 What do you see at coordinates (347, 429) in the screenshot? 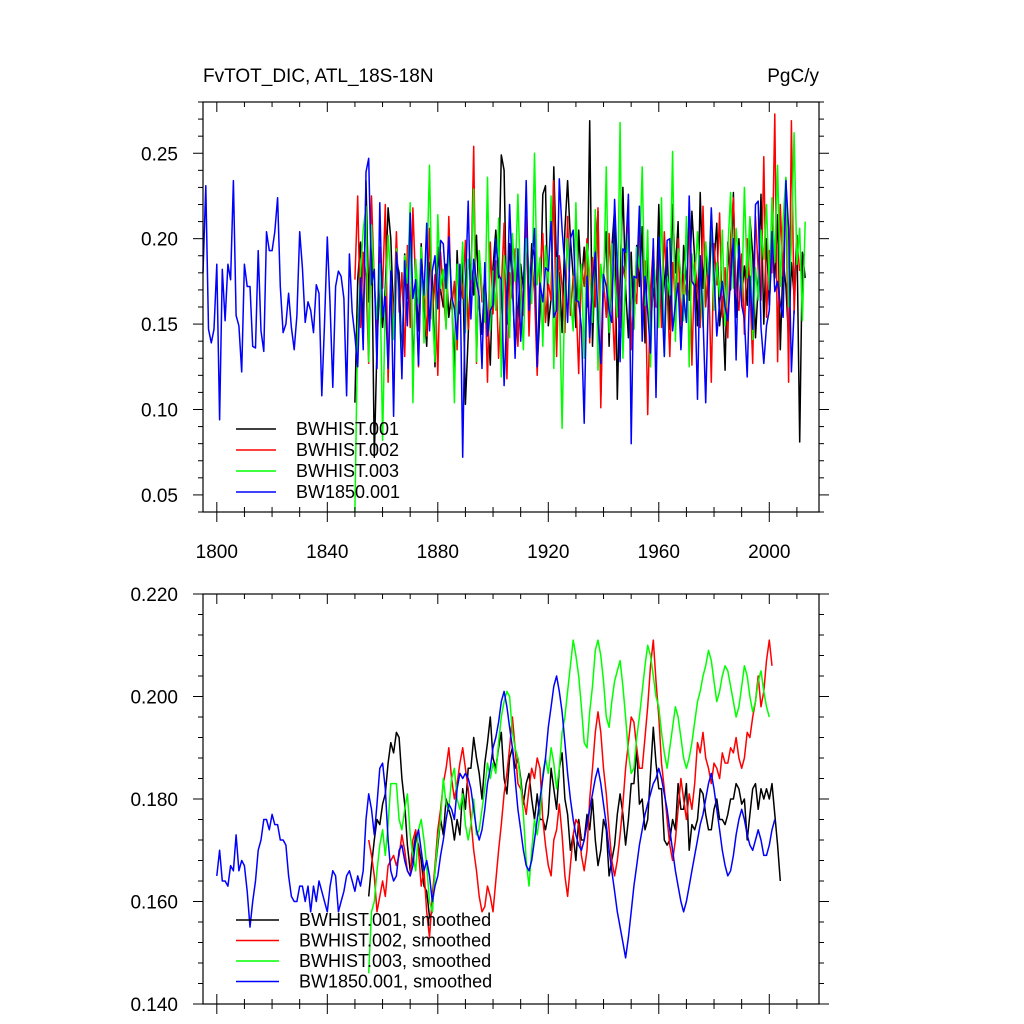
I see `legend-label: BWHIST.001` at bounding box center [347, 429].